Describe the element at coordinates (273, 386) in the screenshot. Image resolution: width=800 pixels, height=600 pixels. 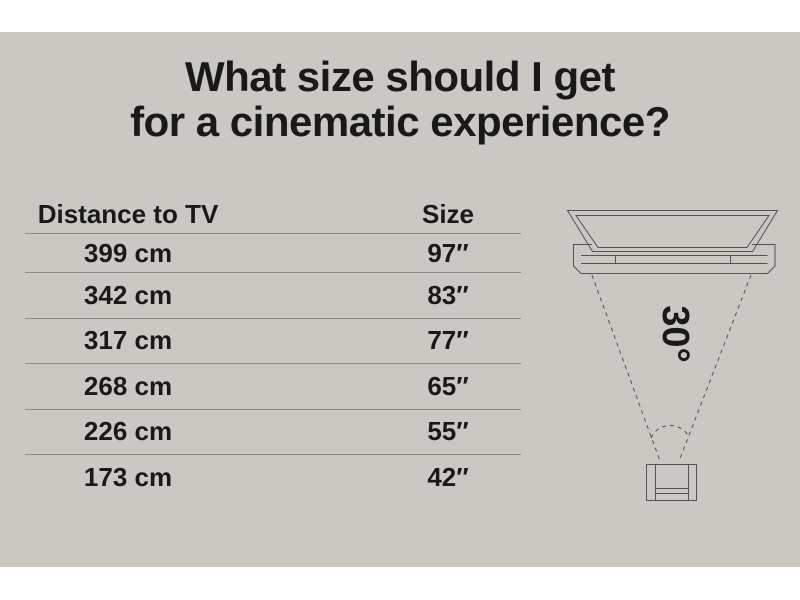
I see `table-row: 268 cm 65″` at that location.